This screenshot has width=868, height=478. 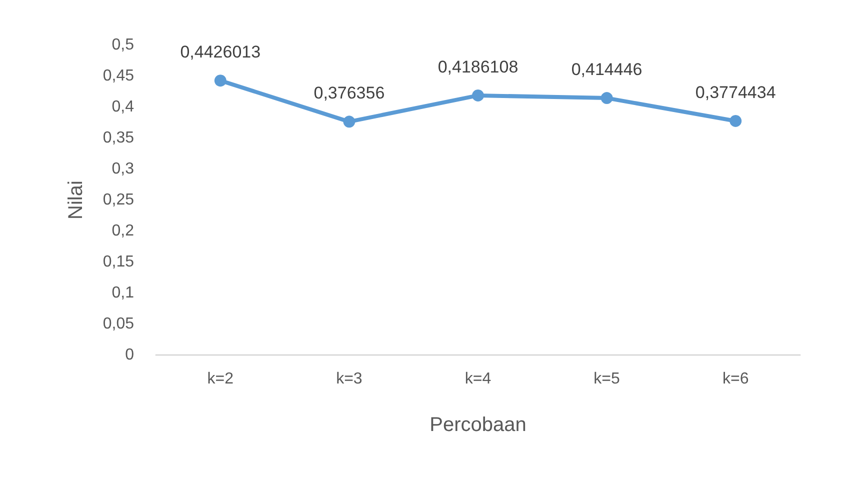 I want to click on y-tick-label: 0,2, so click(x=123, y=231).